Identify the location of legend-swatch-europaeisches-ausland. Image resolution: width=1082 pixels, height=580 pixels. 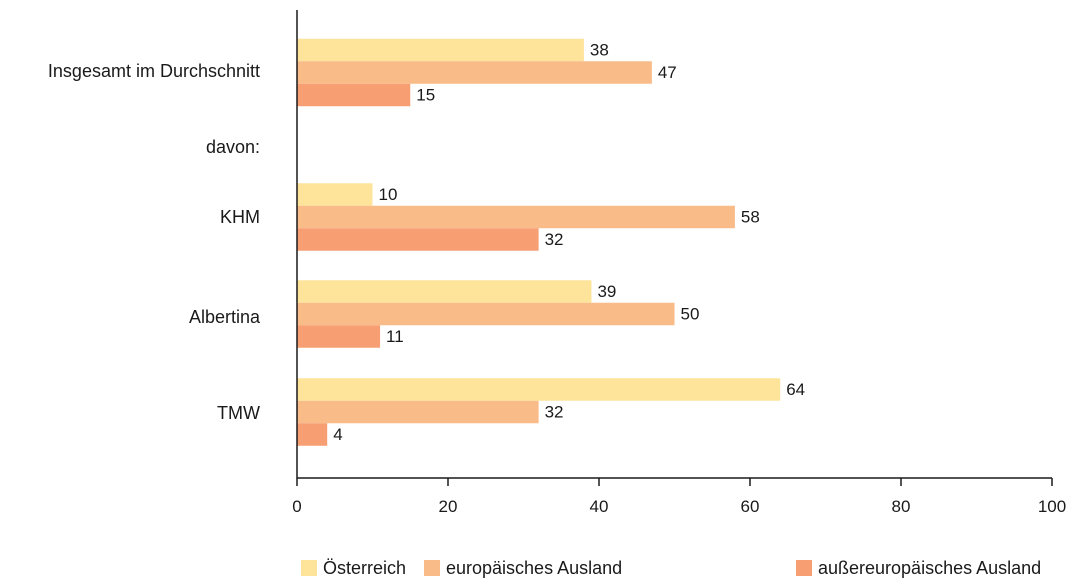
(432, 568).